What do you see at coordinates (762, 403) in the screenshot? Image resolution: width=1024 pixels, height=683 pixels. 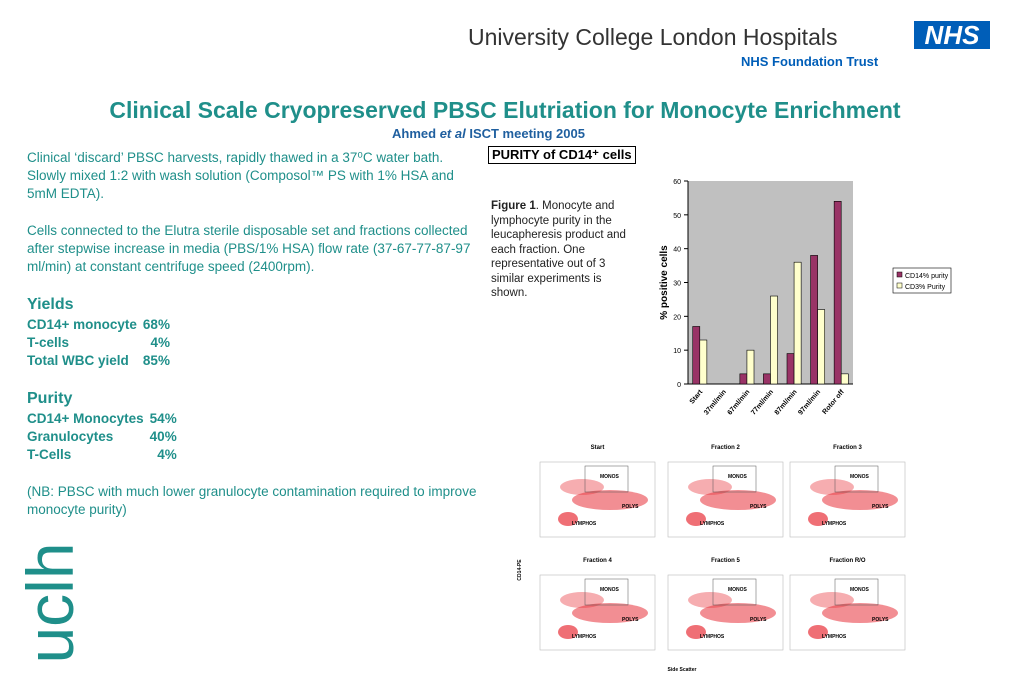 I see `x-tick-label: 77ml/min` at bounding box center [762, 403].